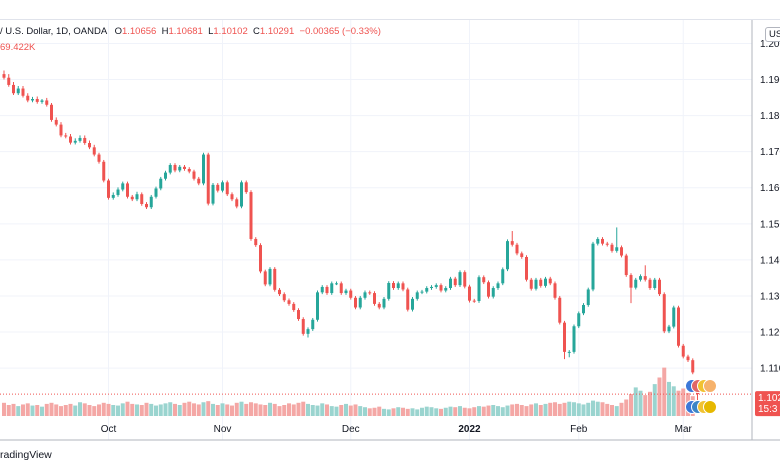  Describe the element at coordinates (772, 34) in the screenshot. I see `currency-button: USD` at that location.